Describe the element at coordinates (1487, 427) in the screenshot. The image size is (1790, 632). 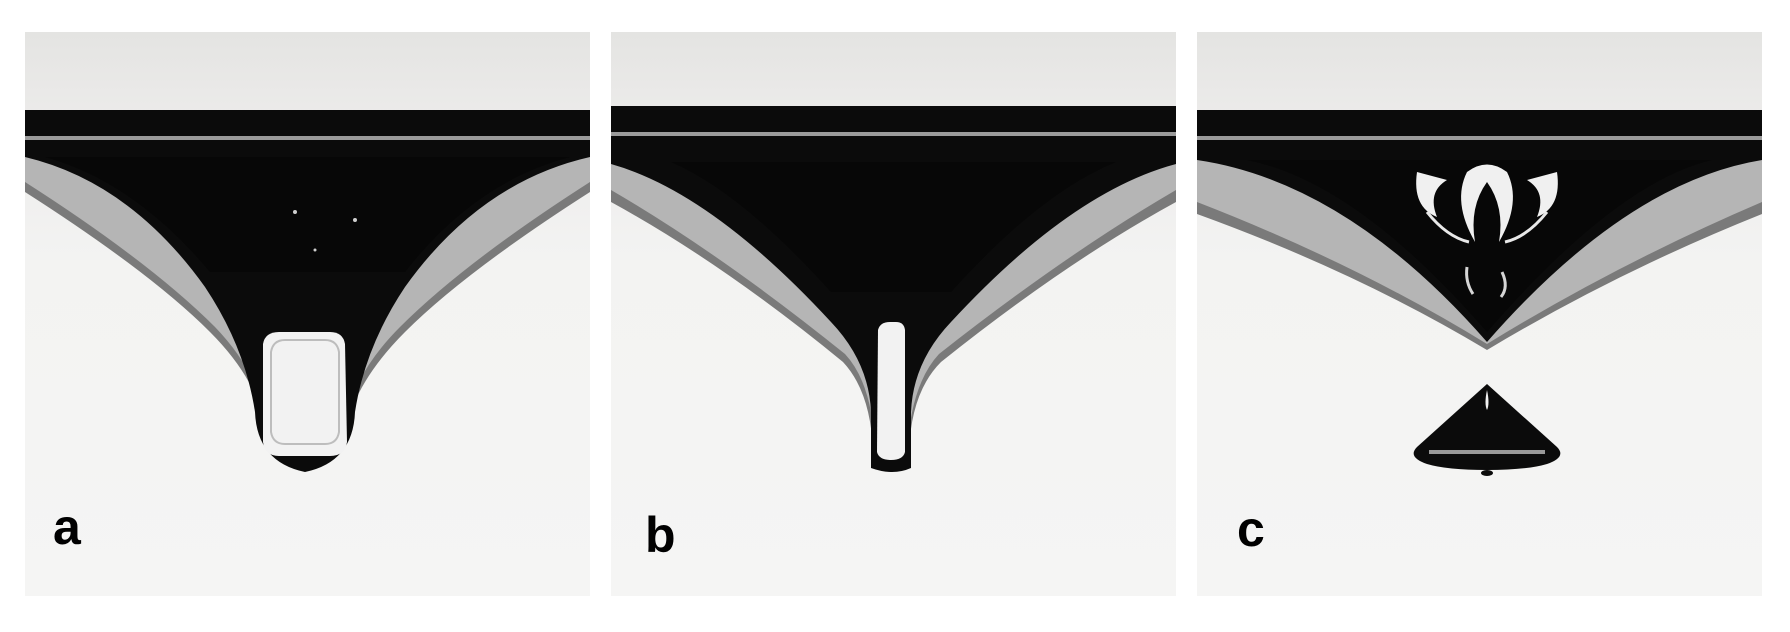
I see `detached-droplet` at that location.